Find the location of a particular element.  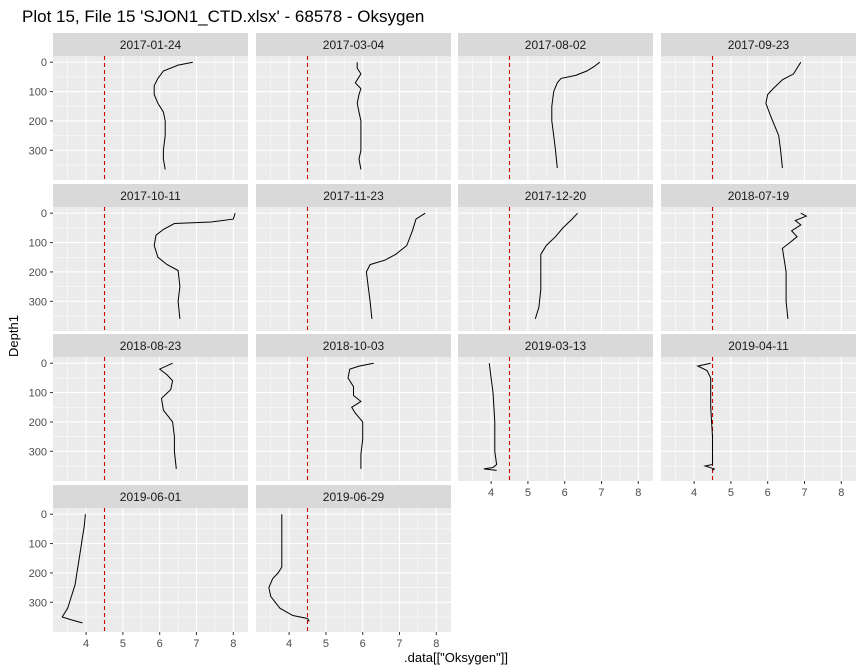

facet-panel: 2017-10-11 0 100 200 300 is located at coordinates (138, 257).